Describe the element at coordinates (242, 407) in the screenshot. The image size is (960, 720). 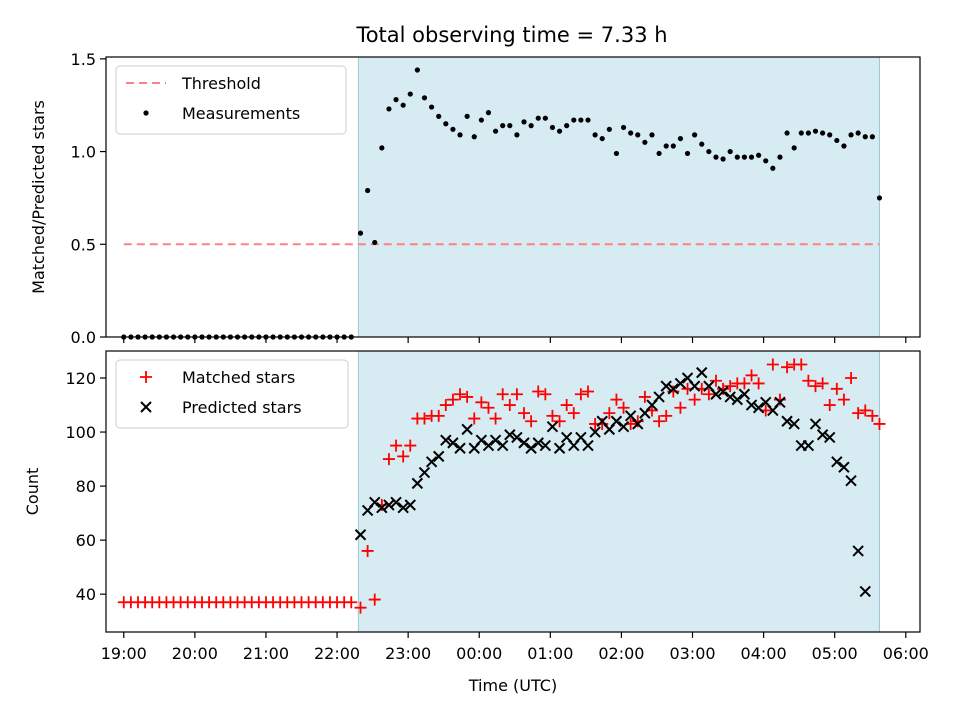
I see `legend-label: Predicted stars` at that location.